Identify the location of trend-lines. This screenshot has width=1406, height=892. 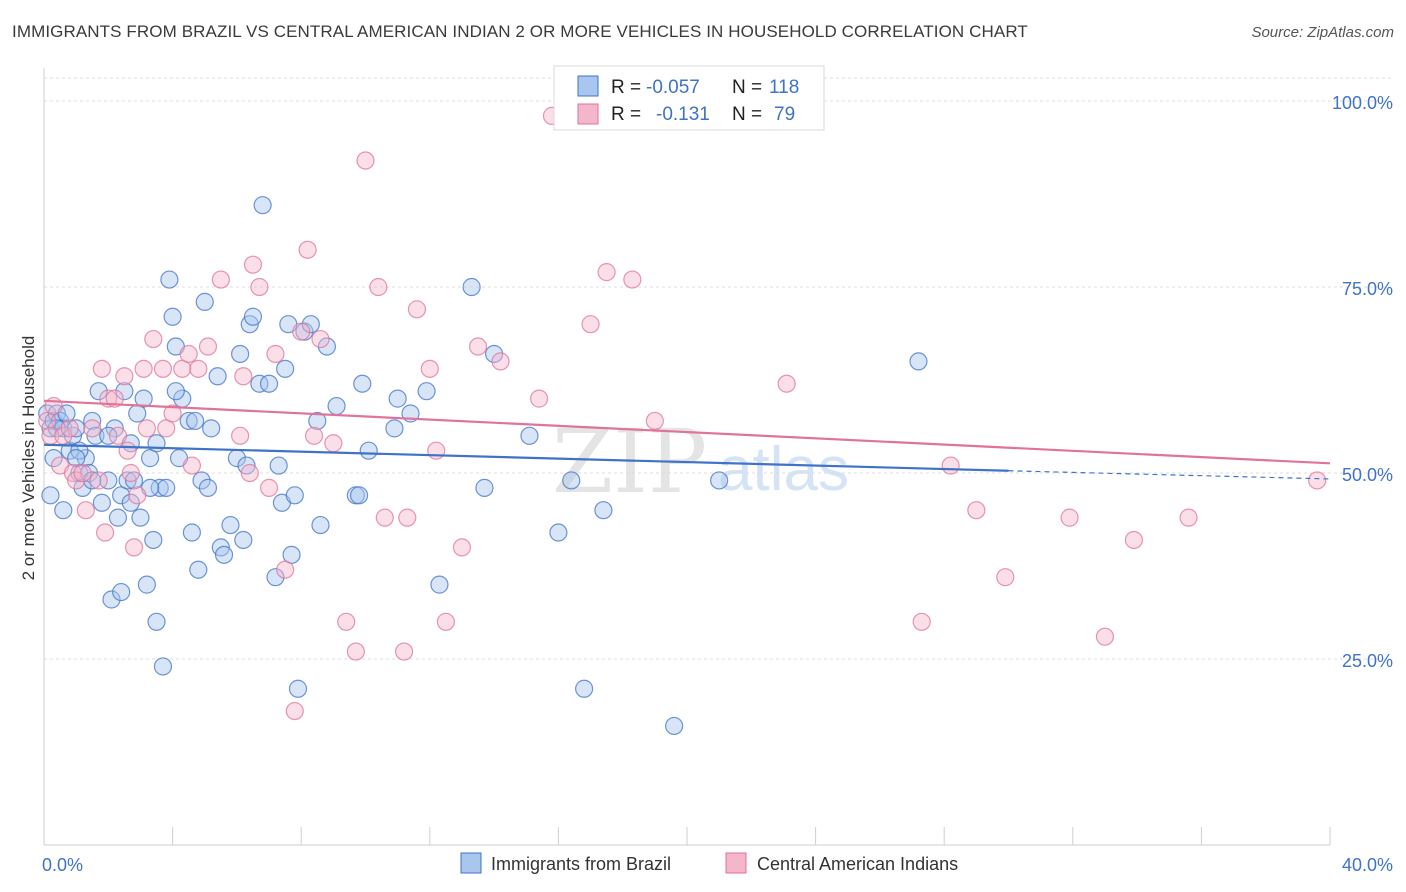
(687, 439).